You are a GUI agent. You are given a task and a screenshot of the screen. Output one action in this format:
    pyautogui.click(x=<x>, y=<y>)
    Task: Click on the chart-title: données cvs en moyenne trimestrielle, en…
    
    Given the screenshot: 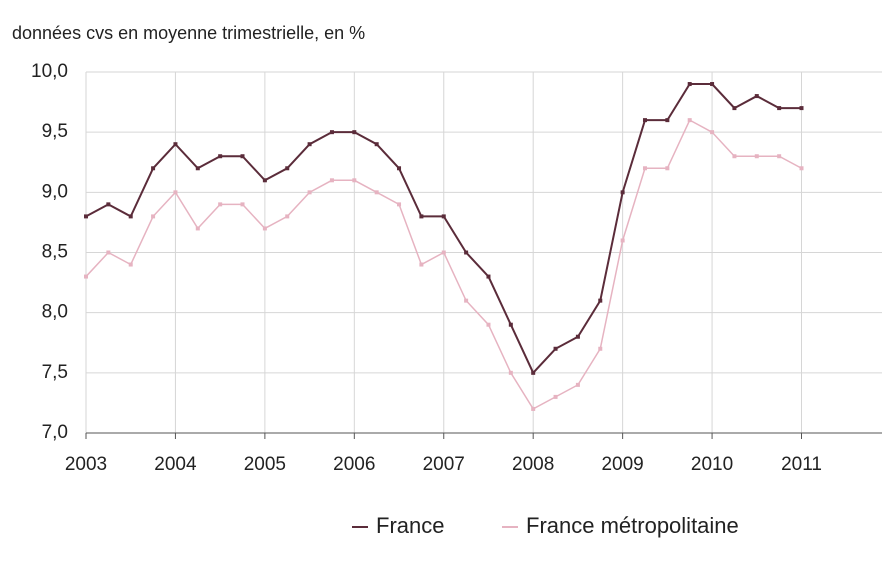 What is the action you would take?
    pyautogui.click(x=188, y=33)
    